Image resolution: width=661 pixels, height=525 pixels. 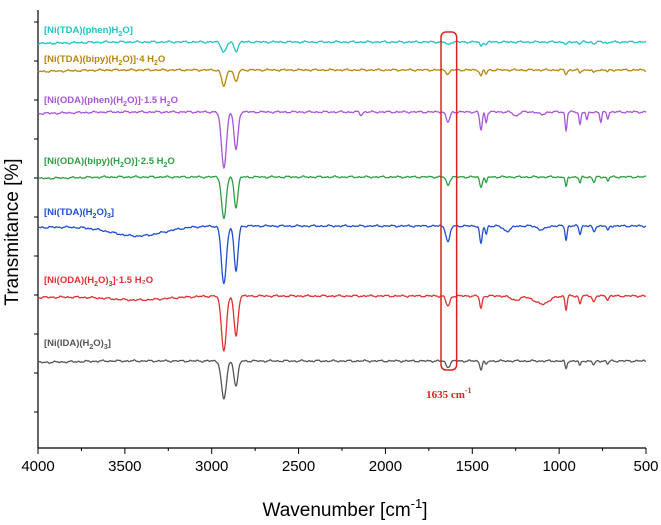 What do you see at coordinates (98, 281) in the screenshot?
I see `series-label-5: [Ni(ODA)(H2O)3]·1.5 H₂O` at bounding box center [98, 281].